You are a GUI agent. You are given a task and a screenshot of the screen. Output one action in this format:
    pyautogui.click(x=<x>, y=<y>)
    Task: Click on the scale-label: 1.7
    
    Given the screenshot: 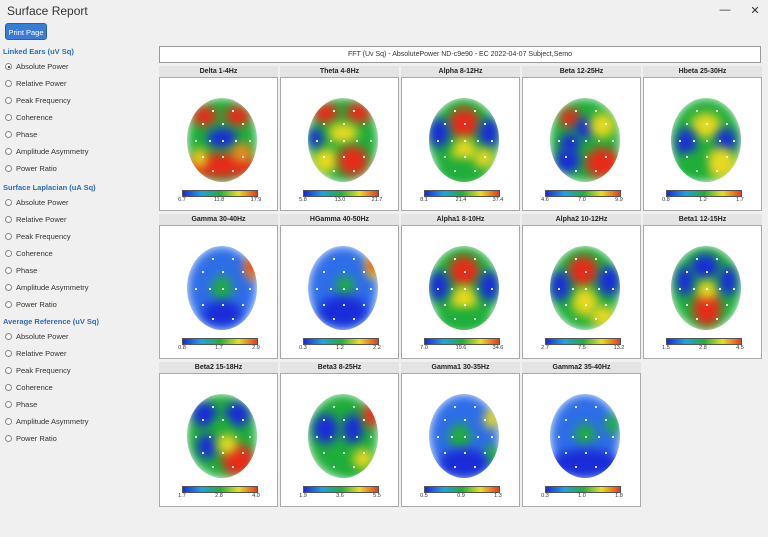 What is the action you would take?
    pyautogui.click(x=219, y=348)
    